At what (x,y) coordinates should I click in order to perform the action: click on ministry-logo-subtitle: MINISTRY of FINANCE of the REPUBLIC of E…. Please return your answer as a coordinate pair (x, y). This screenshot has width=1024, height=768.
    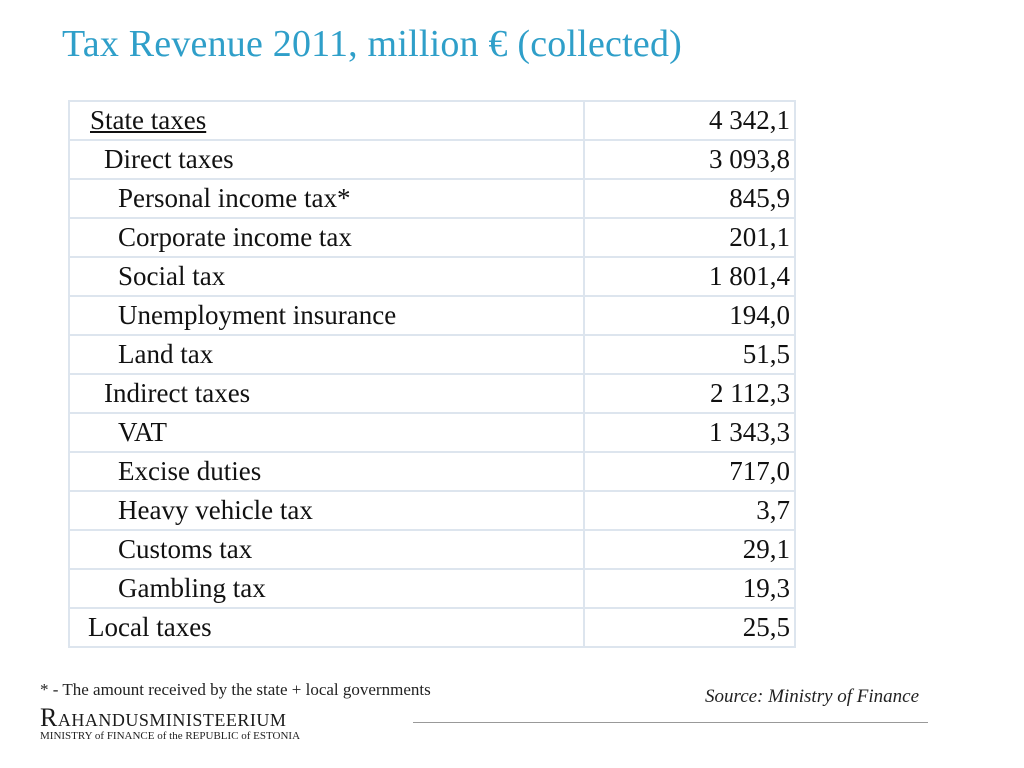
    Looking at the image, I should click on (170, 736).